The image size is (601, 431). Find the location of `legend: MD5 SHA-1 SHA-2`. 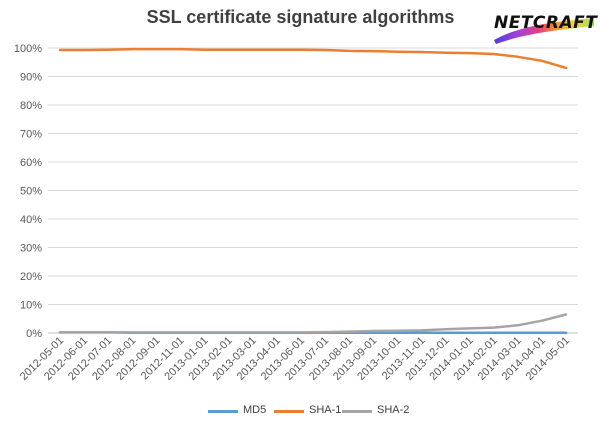

legend: MD5 SHA-1 SHA-2 is located at coordinates (300, 412).